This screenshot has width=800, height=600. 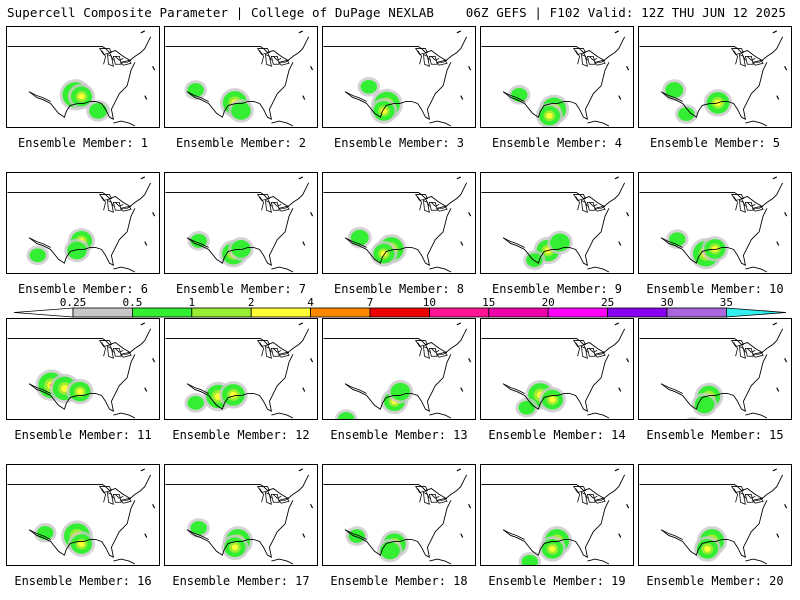 What do you see at coordinates (43, 312) in the screenshot?
I see `colorbar-min-arrow` at bounding box center [43, 312].